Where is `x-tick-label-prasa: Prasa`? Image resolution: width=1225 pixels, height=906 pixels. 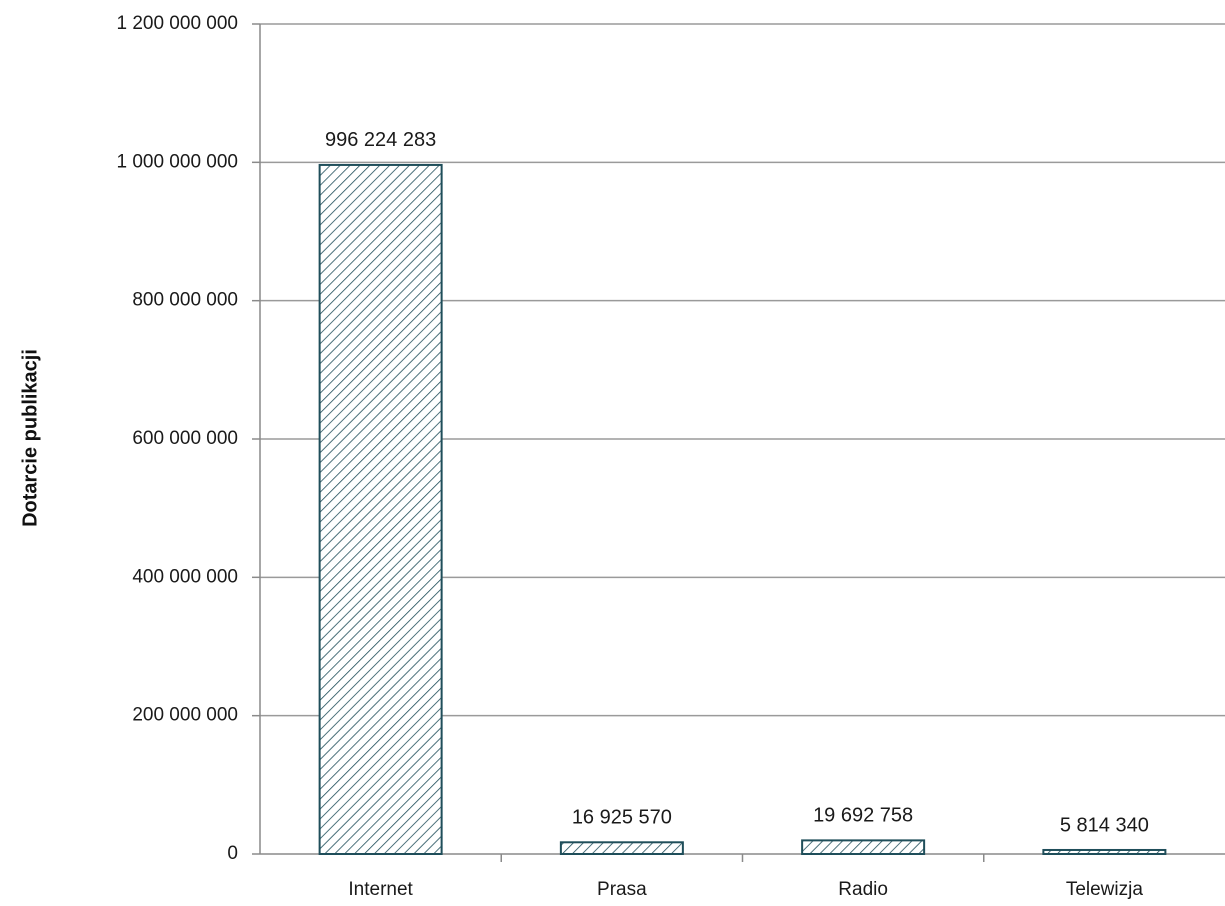
x-tick-label-prasa: Prasa is located at coordinates (622, 889).